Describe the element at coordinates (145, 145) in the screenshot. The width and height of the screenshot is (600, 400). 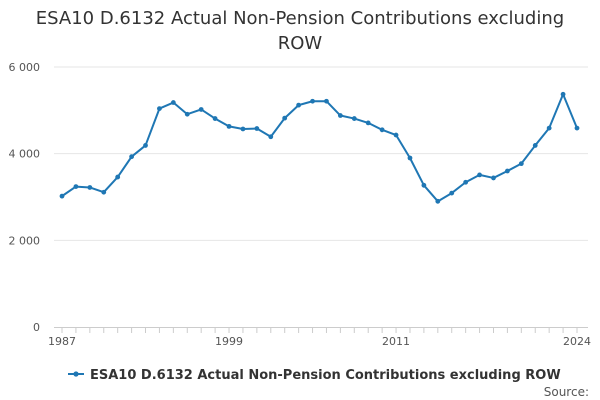
I see `data-point-1993` at that location.